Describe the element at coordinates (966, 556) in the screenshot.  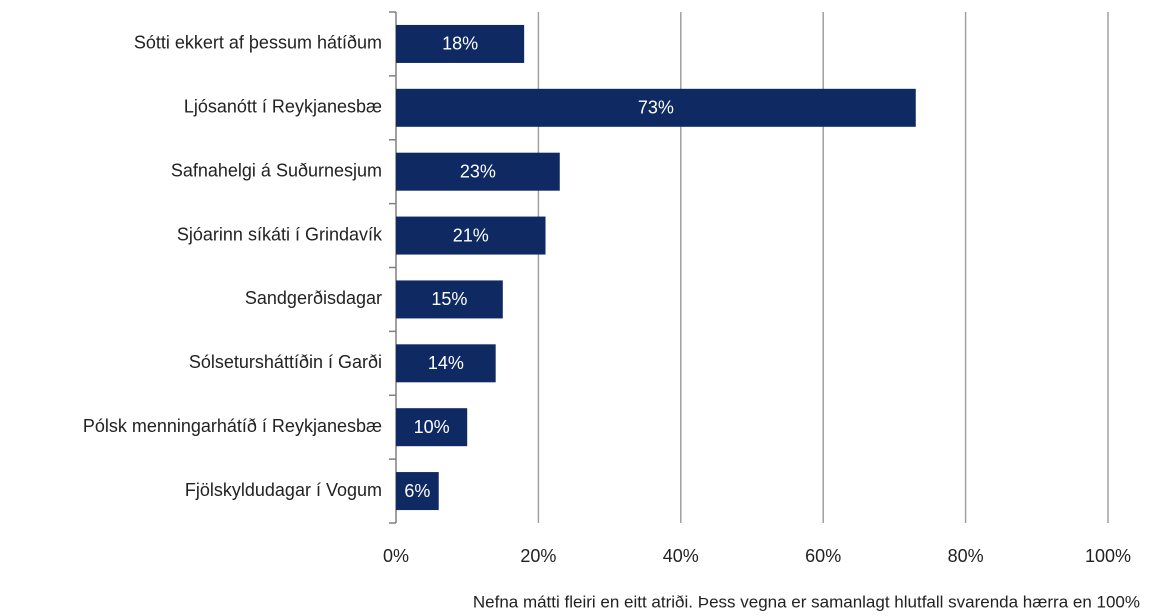
I see `x-tick-label: 80%` at that location.